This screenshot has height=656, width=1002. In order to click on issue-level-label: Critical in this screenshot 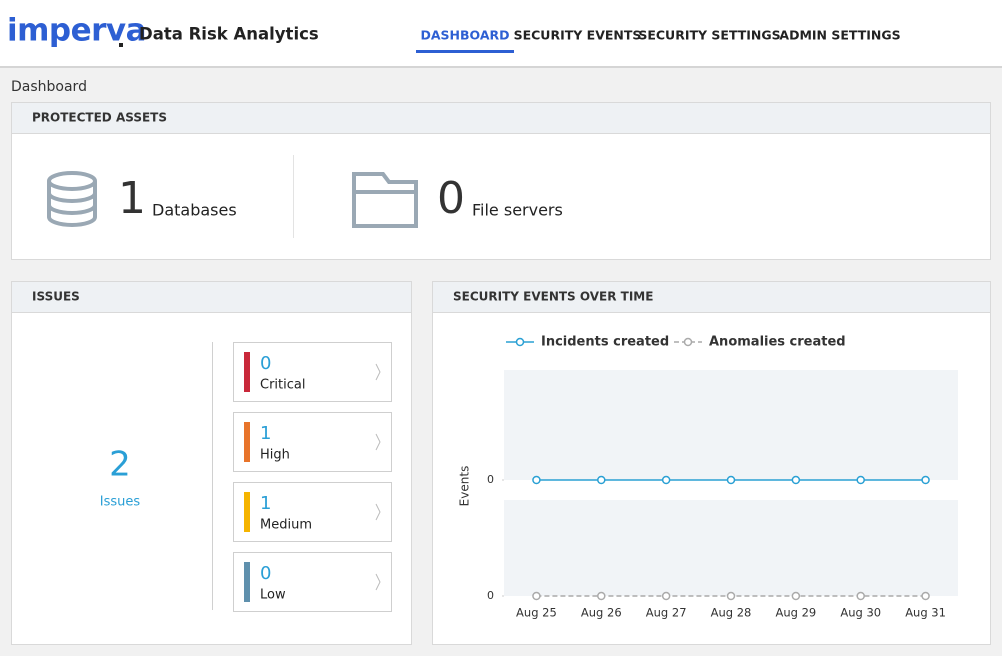, I will do `click(282, 385)`.